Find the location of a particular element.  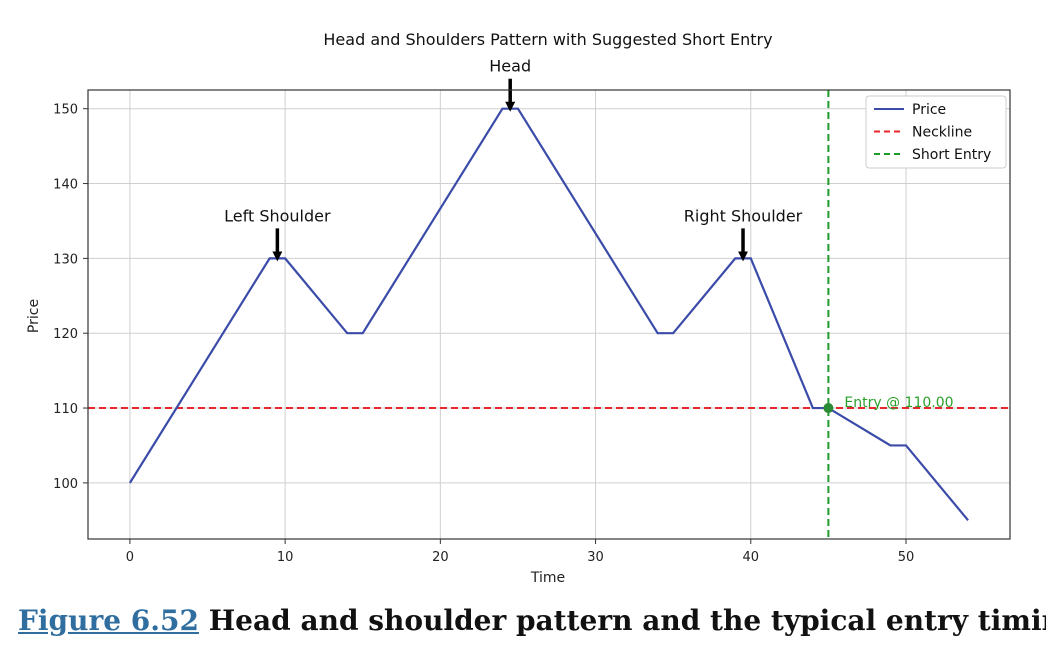

y-tick-label: 130 is located at coordinates (65, 259).